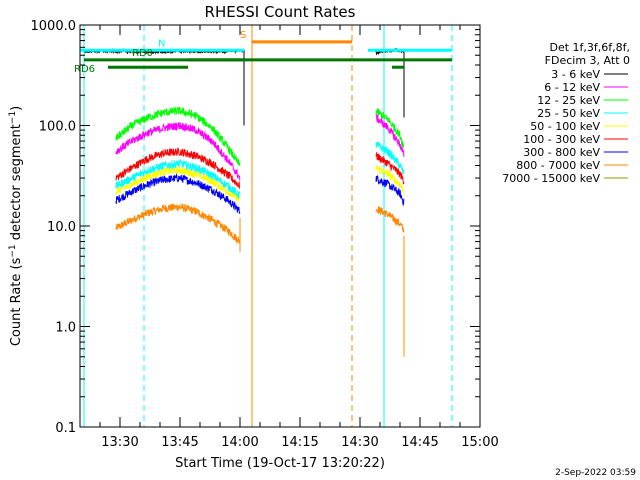 The image size is (640, 480). I want to click on timestamp-footer: 2-Sep-2022 03:59, so click(595, 473).